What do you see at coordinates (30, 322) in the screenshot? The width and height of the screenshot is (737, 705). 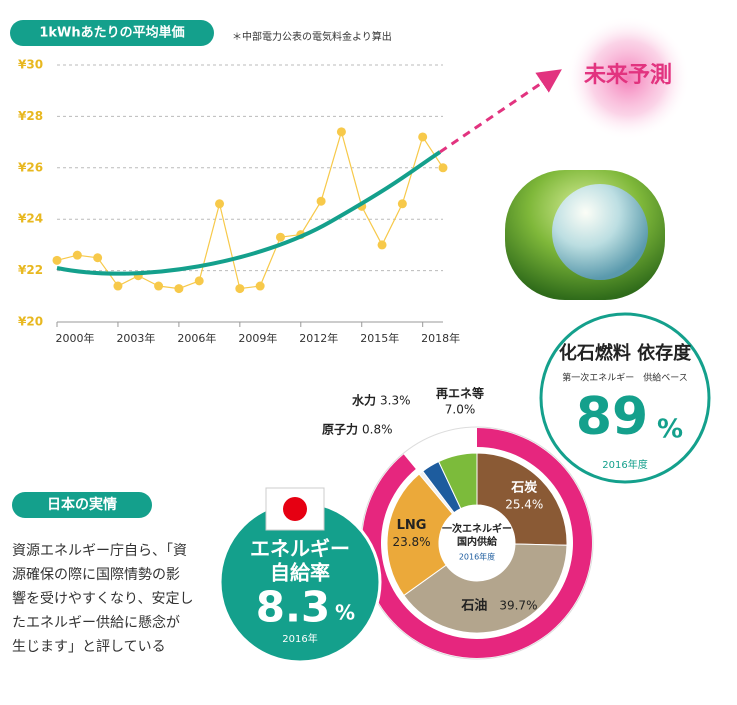 I see `y-tick-label: ¥20` at bounding box center [30, 322].